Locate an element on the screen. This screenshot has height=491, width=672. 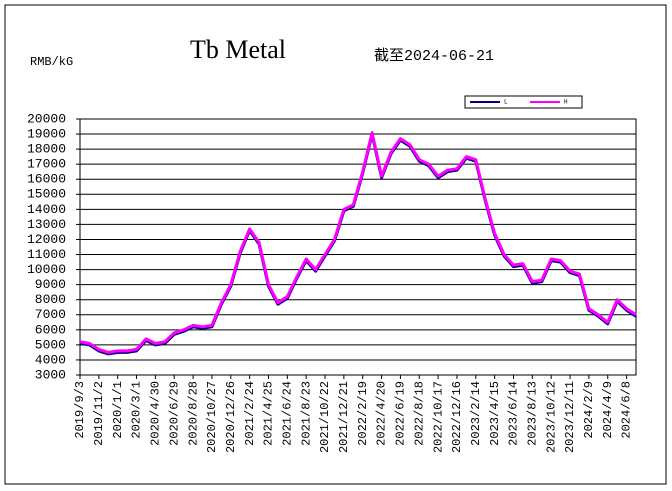
chart-subtitle: 截至2024-06-21 is located at coordinates (434, 56).